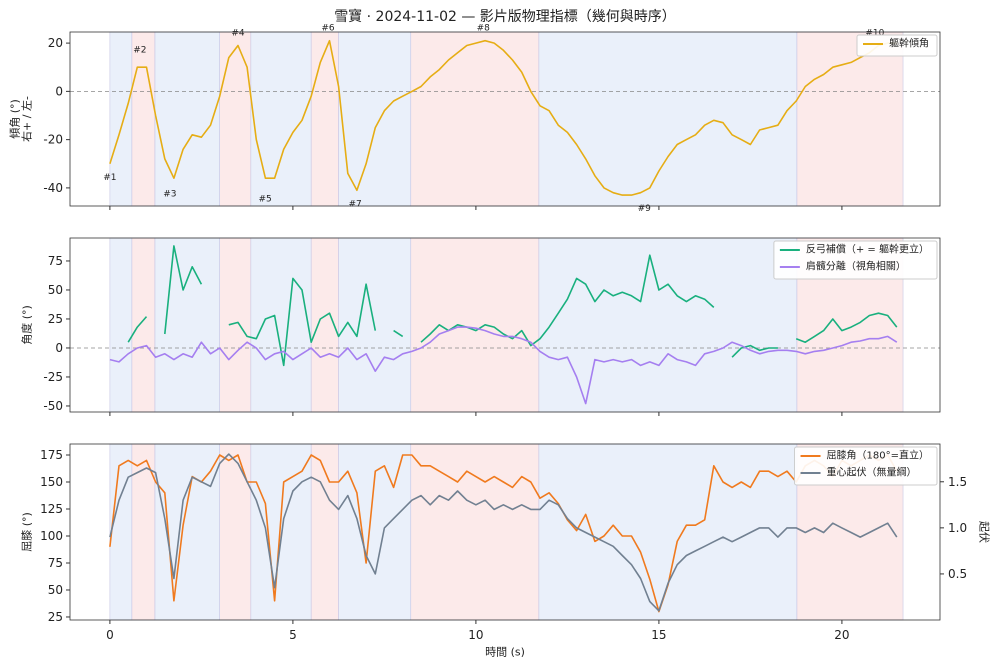  I want to click on y2-axis-label: 起伏, so click(985, 532).